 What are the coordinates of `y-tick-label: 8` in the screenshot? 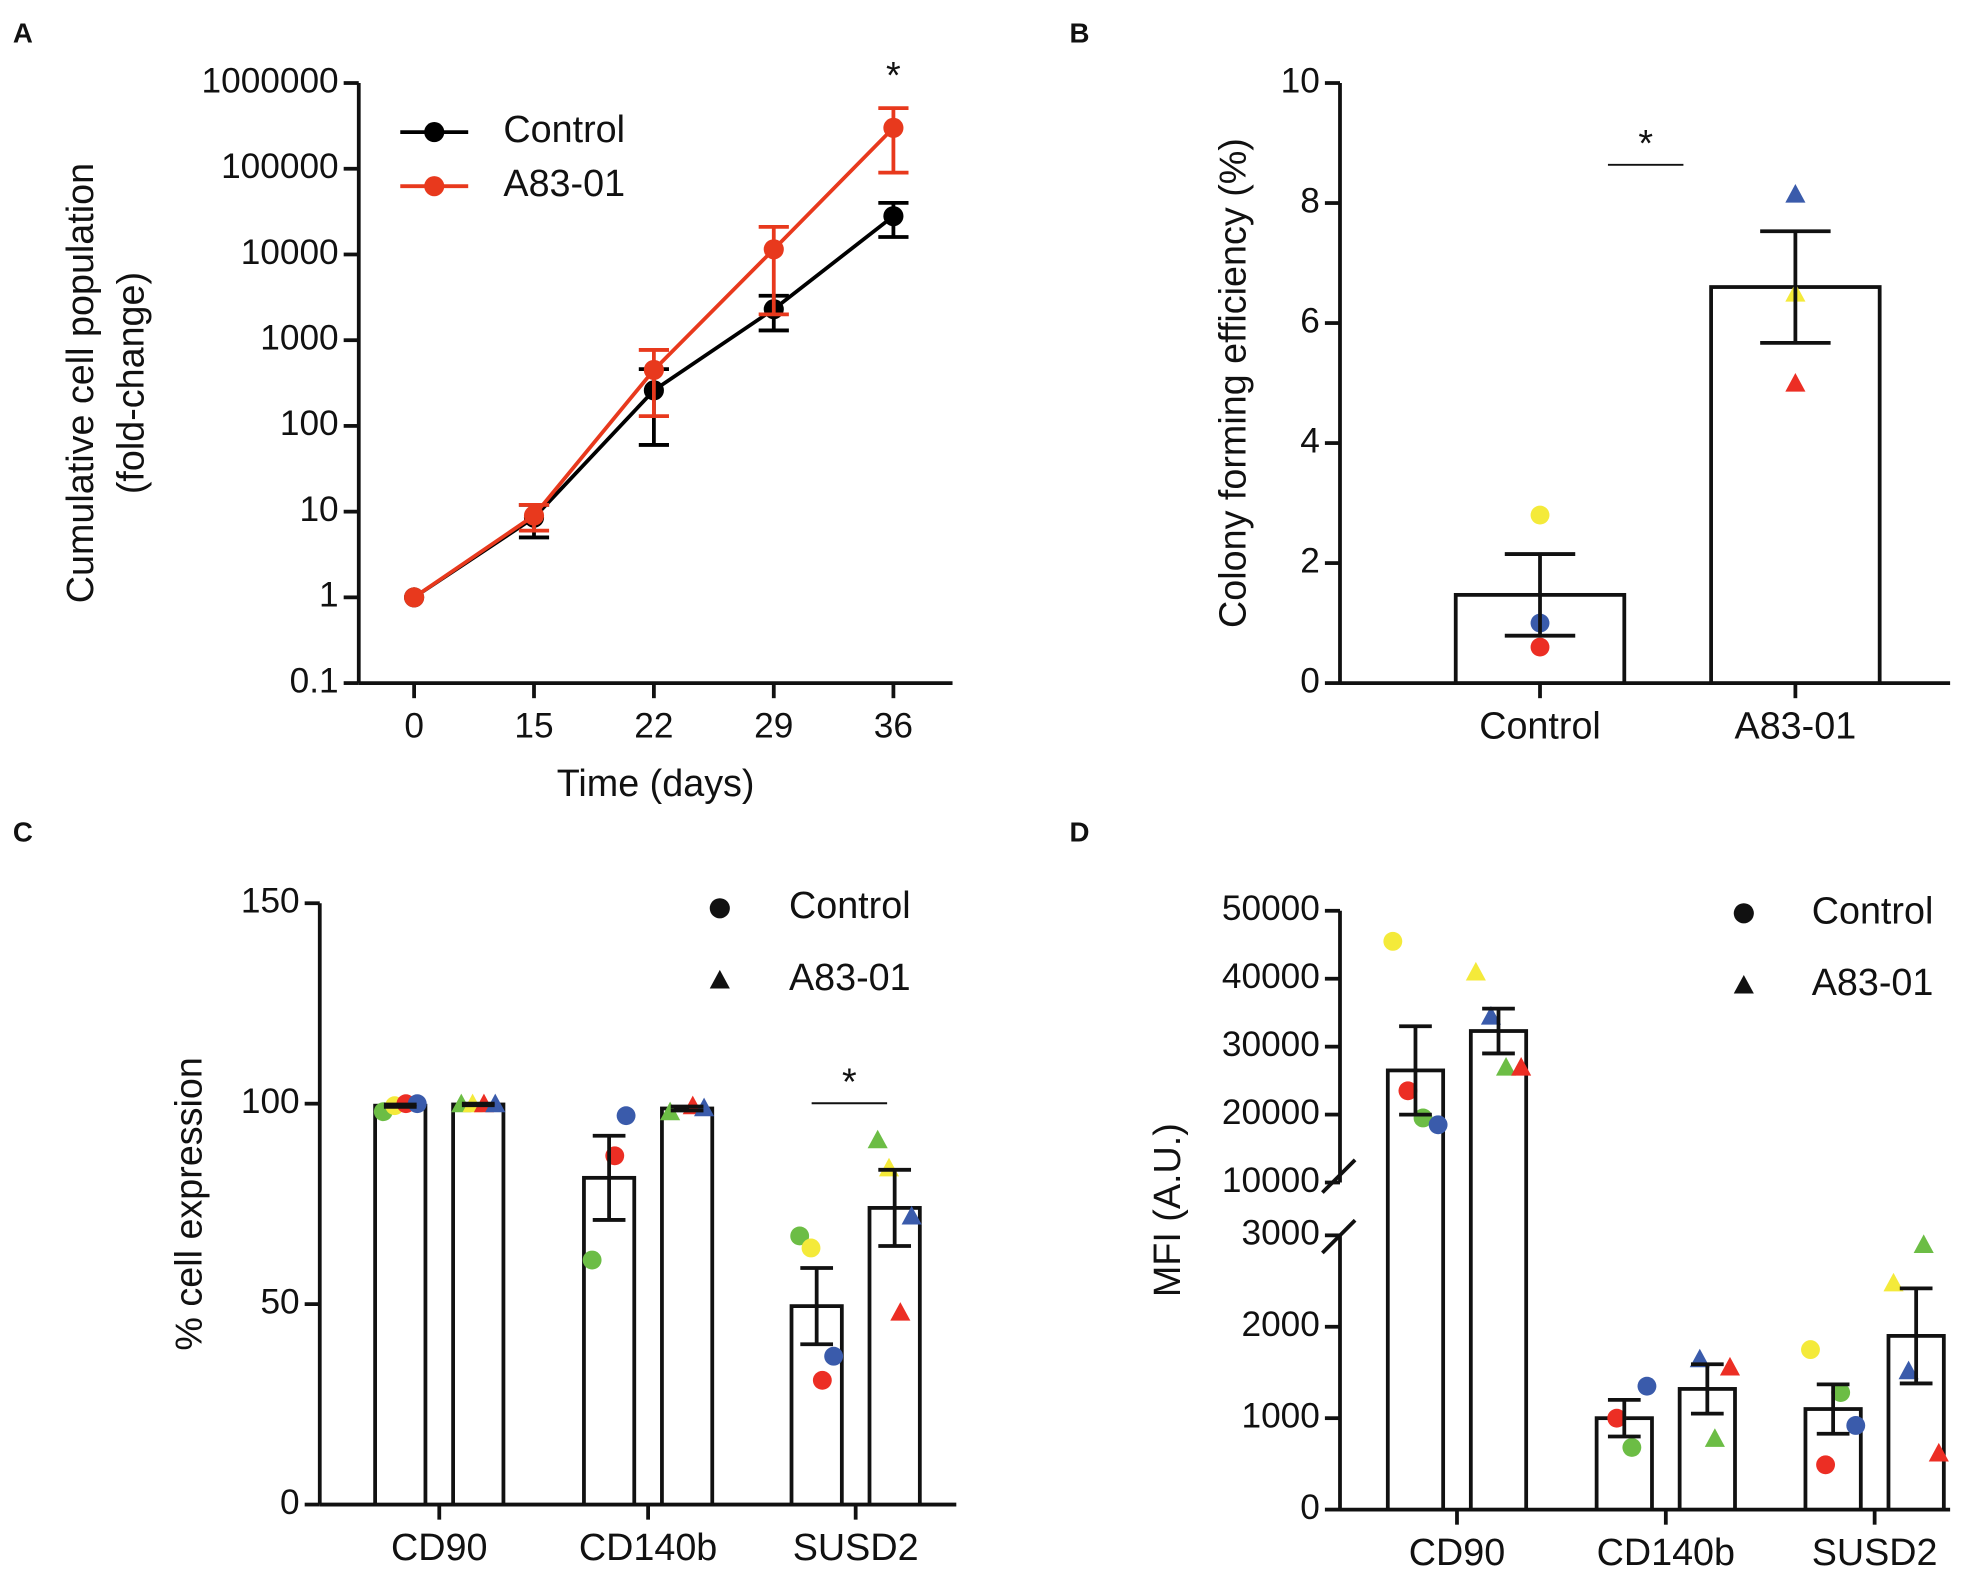 It's located at (1310, 200).